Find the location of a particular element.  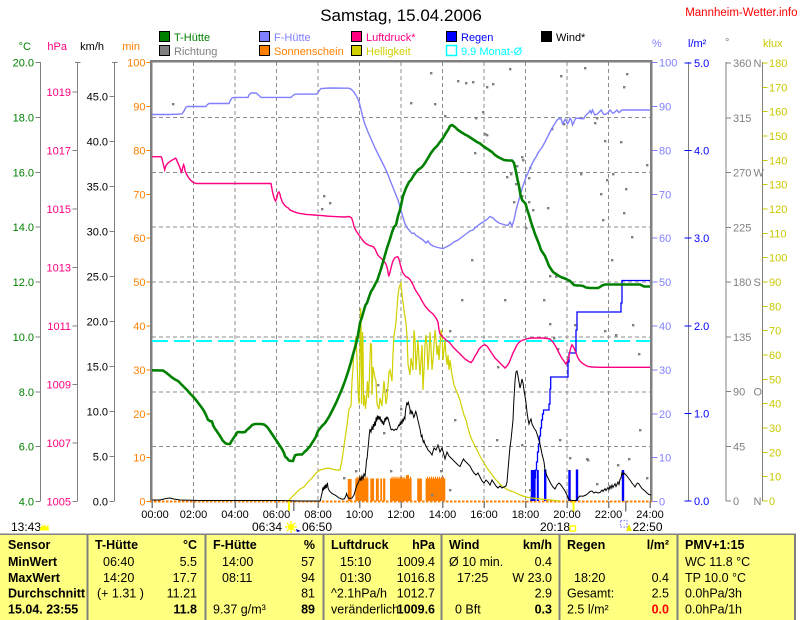

svg-text: 0.0 is located at coordinates (701, 502).